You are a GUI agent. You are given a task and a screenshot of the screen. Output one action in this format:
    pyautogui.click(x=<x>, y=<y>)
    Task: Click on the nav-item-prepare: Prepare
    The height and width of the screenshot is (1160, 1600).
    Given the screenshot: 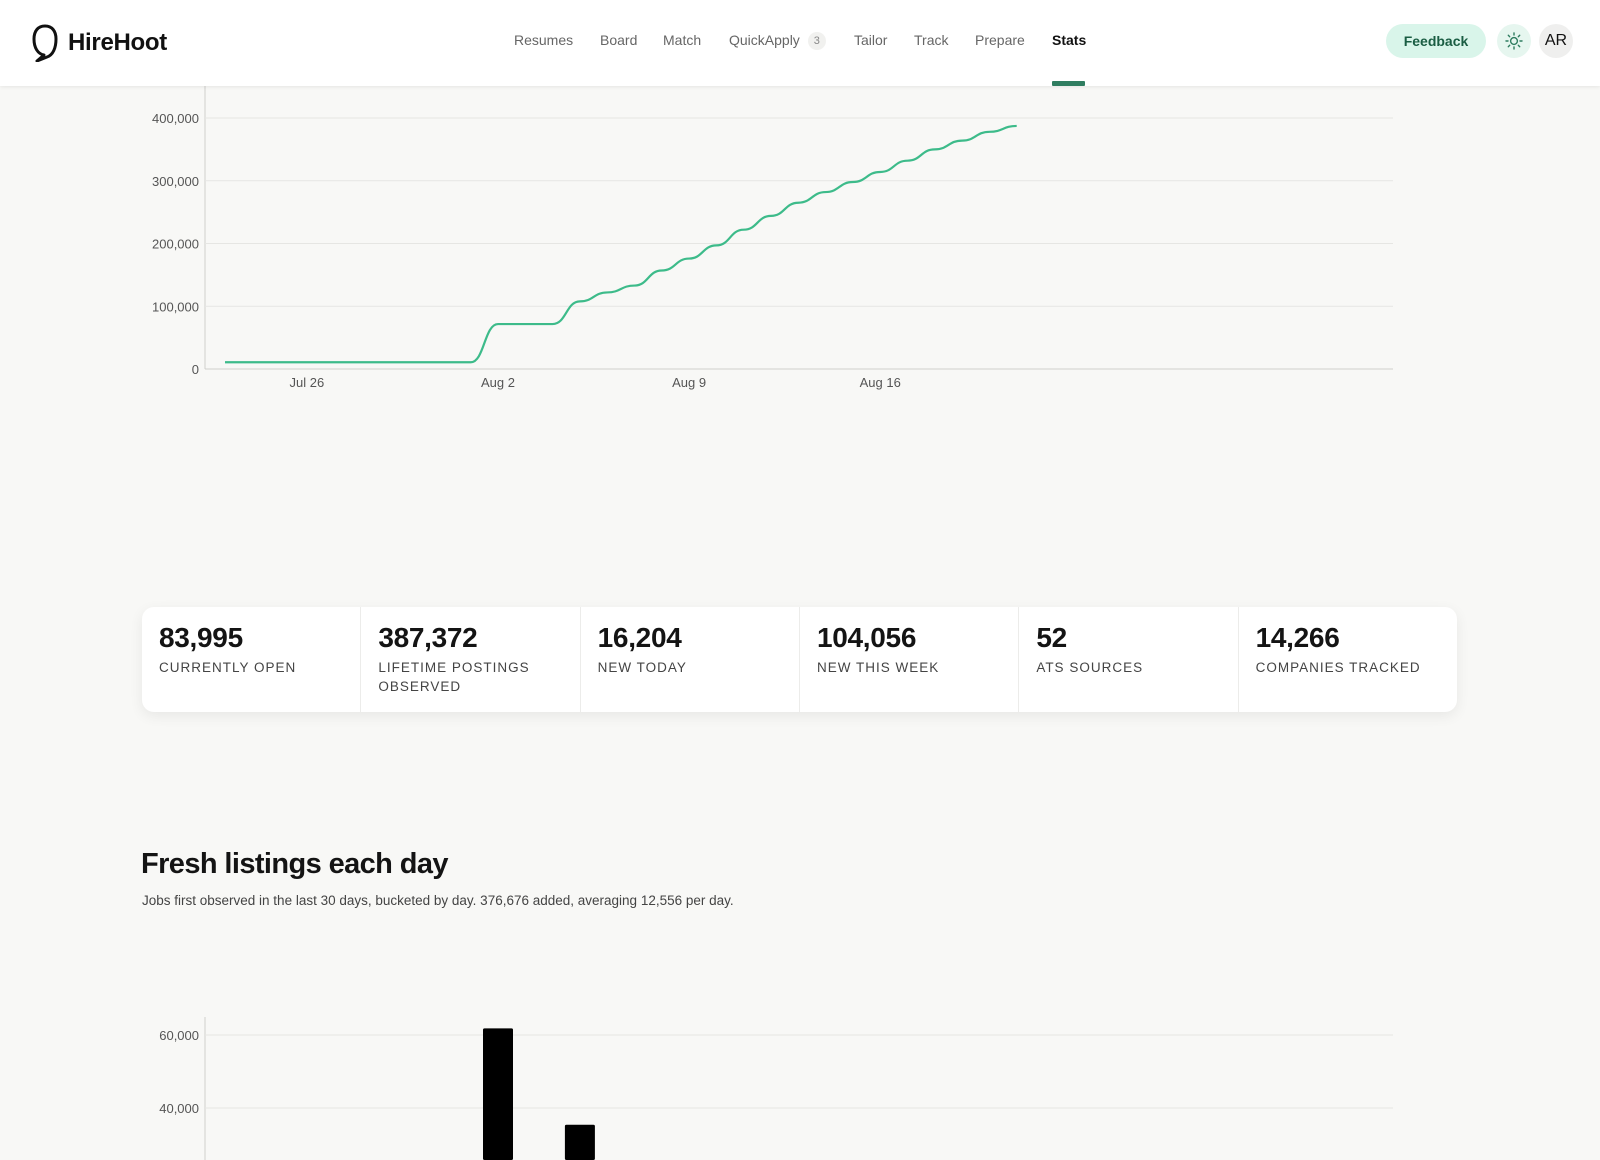 What is the action you would take?
    pyautogui.click(x=1000, y=40)
    